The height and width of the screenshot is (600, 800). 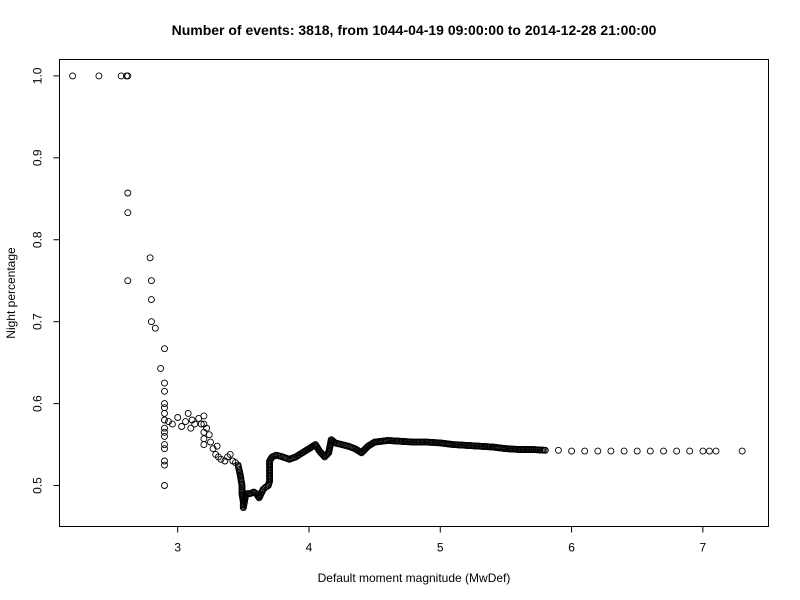 What do you see at coordinates (38, 75) in the screenshot?
I see `y-tick-label: 1.0` at bounding box center [38, 75].